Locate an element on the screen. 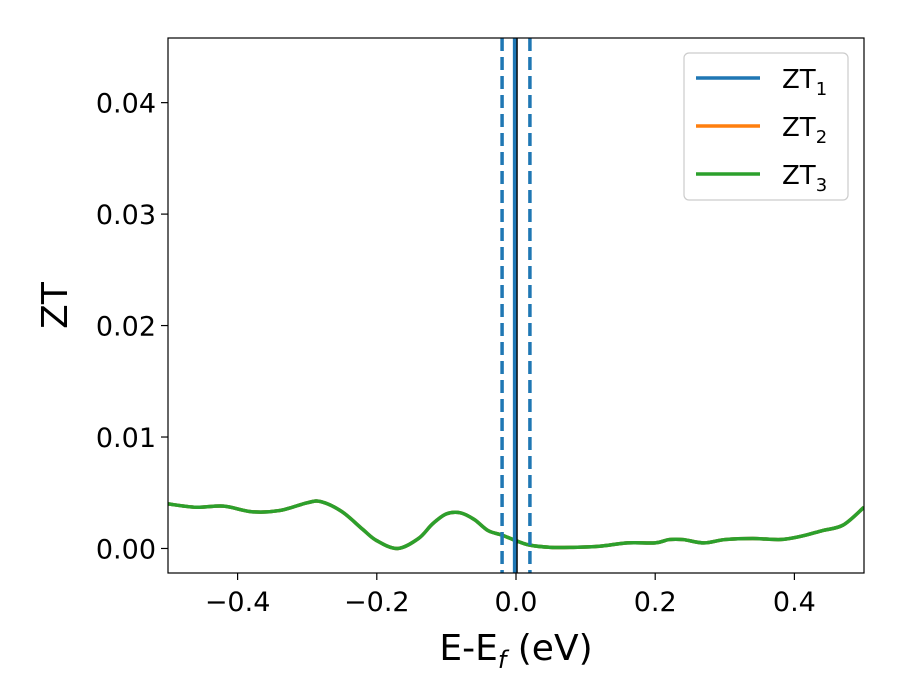 This screenshot has width=900, height=700. legend-label: ZT1 is located at coordinates (804, 82).